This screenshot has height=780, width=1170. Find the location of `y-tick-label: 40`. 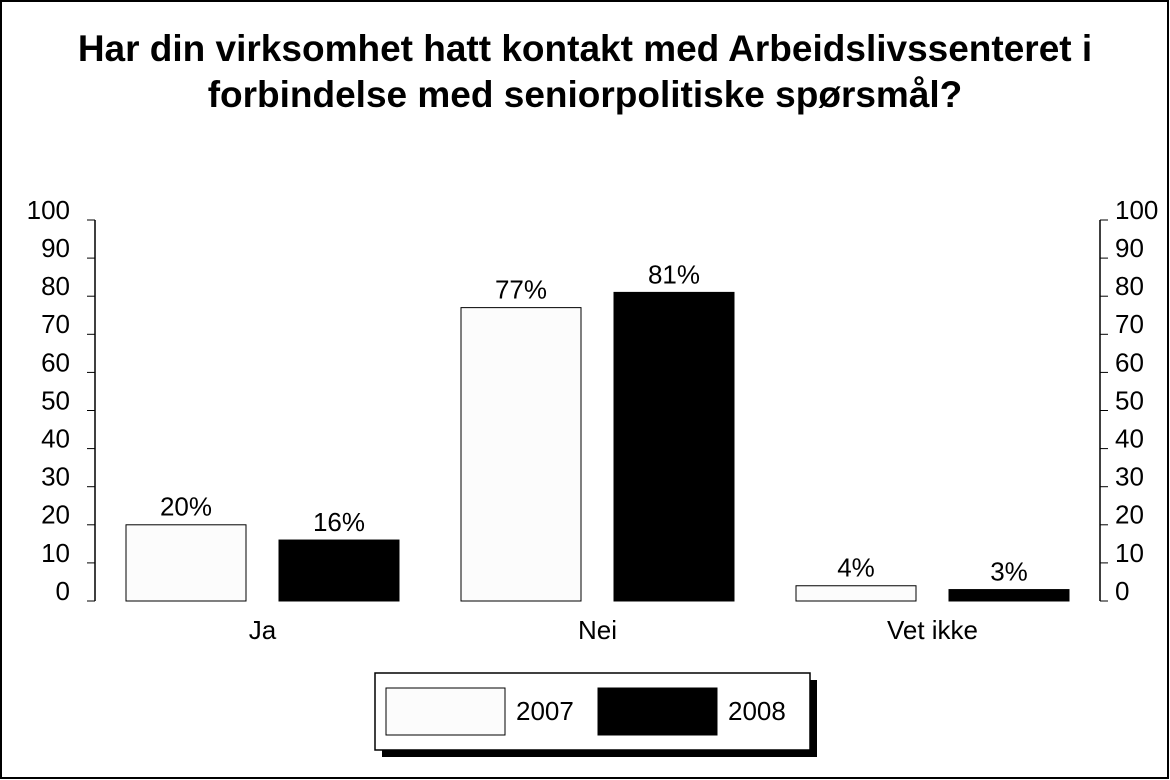

y-tick-label: 40 is located at coordinates (55, 438).